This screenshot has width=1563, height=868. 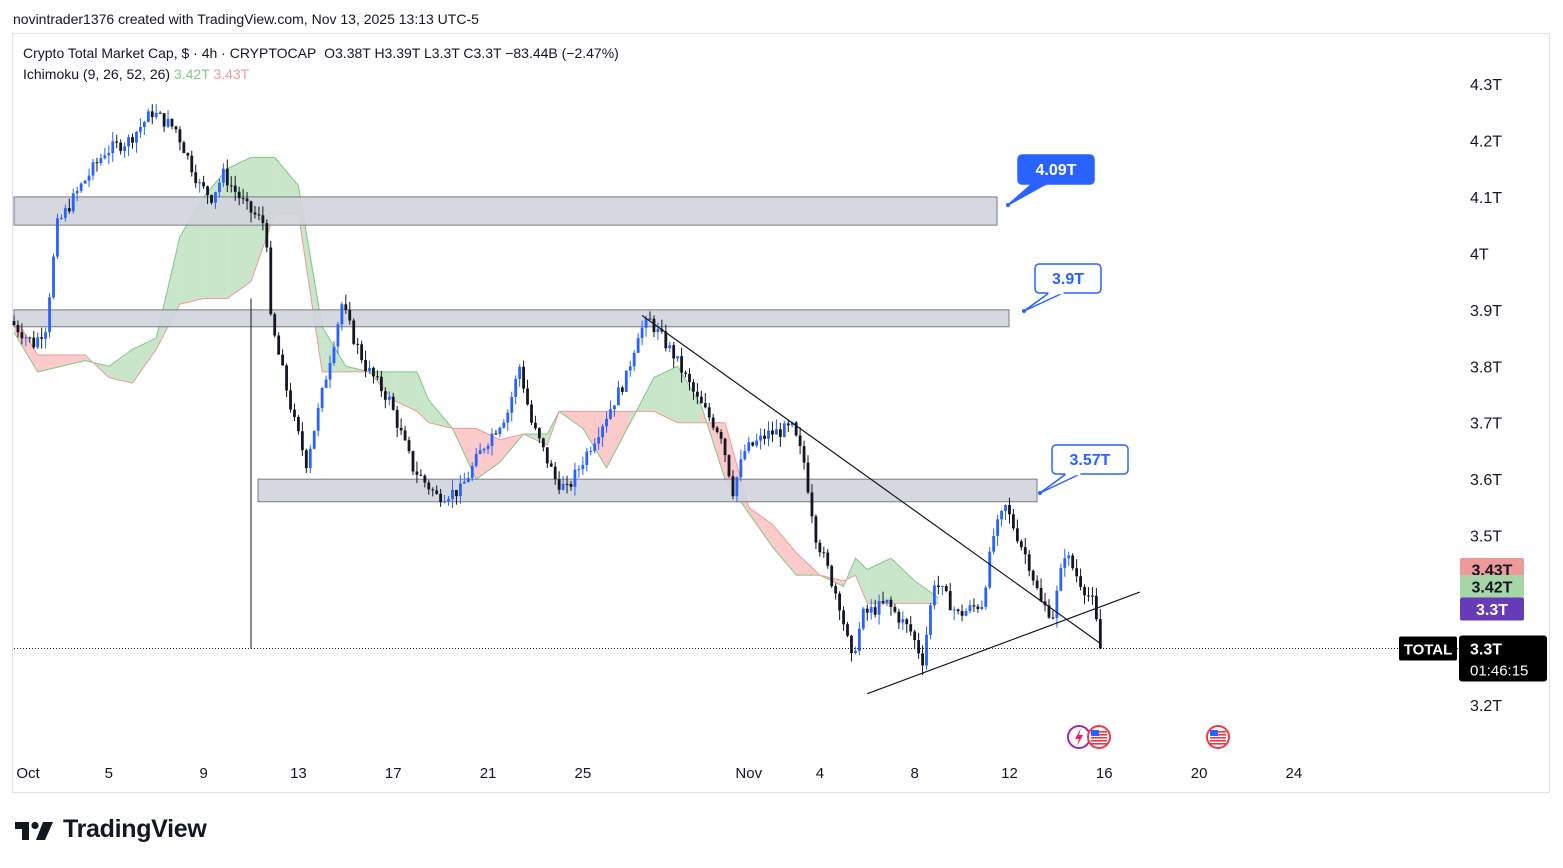 What do you see at coordinates (1099, 737) in the screenshot?
I see `us-flag-event-icon` at bounding box center [1099, 737].